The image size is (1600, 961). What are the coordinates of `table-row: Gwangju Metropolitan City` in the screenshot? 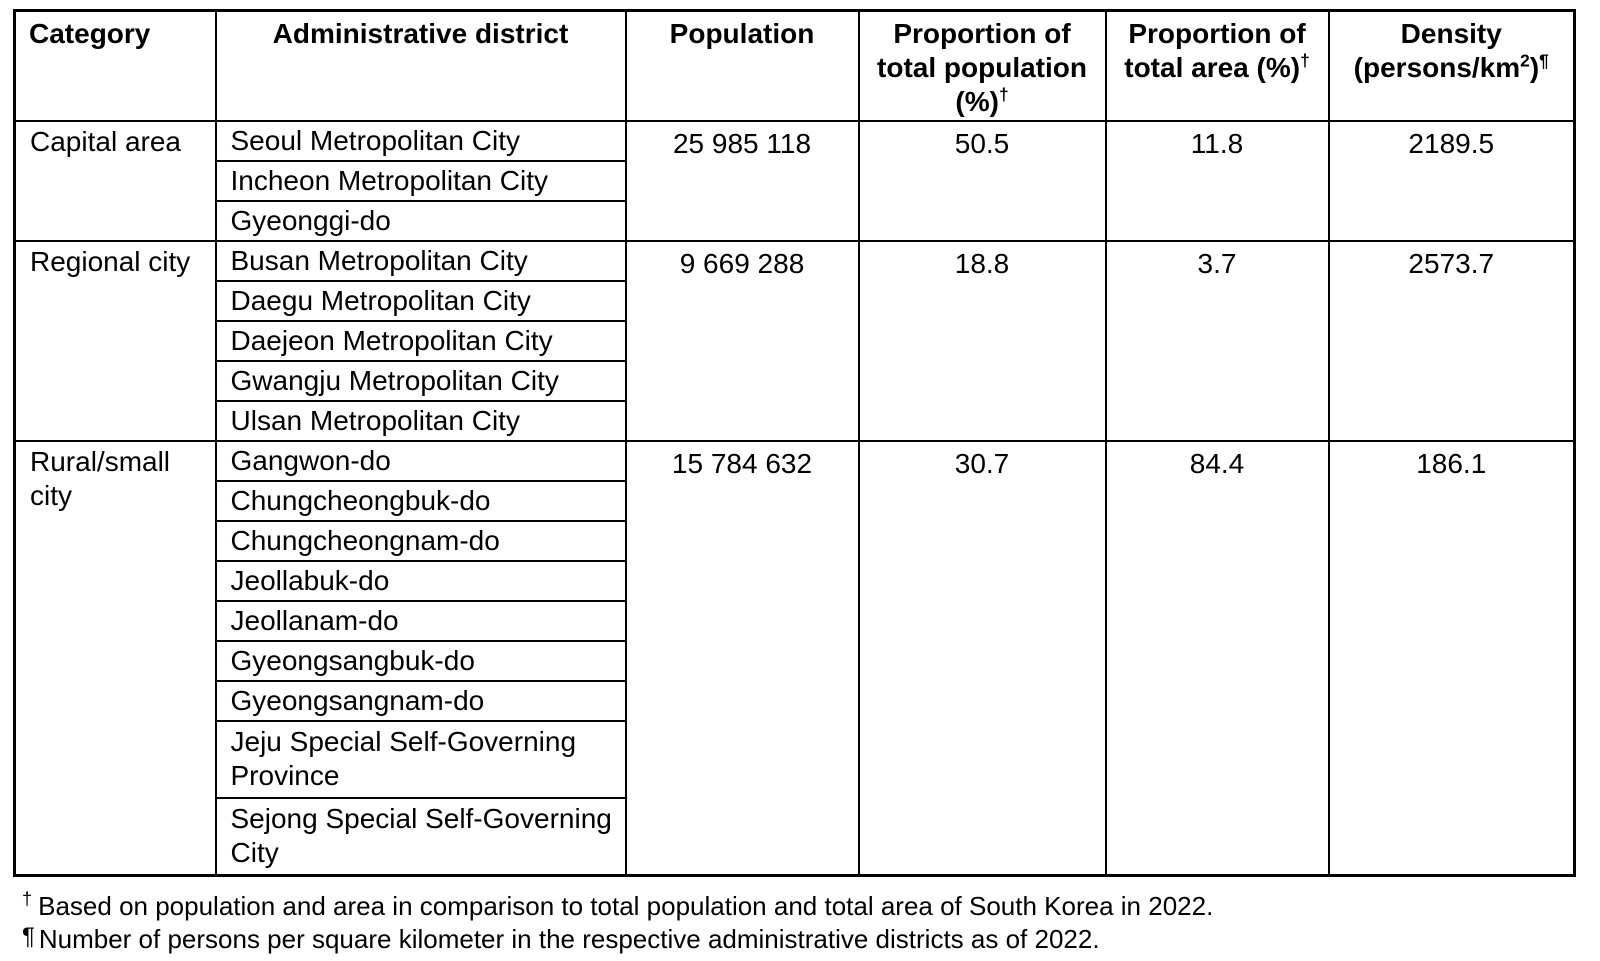 It's located at (795, 380).